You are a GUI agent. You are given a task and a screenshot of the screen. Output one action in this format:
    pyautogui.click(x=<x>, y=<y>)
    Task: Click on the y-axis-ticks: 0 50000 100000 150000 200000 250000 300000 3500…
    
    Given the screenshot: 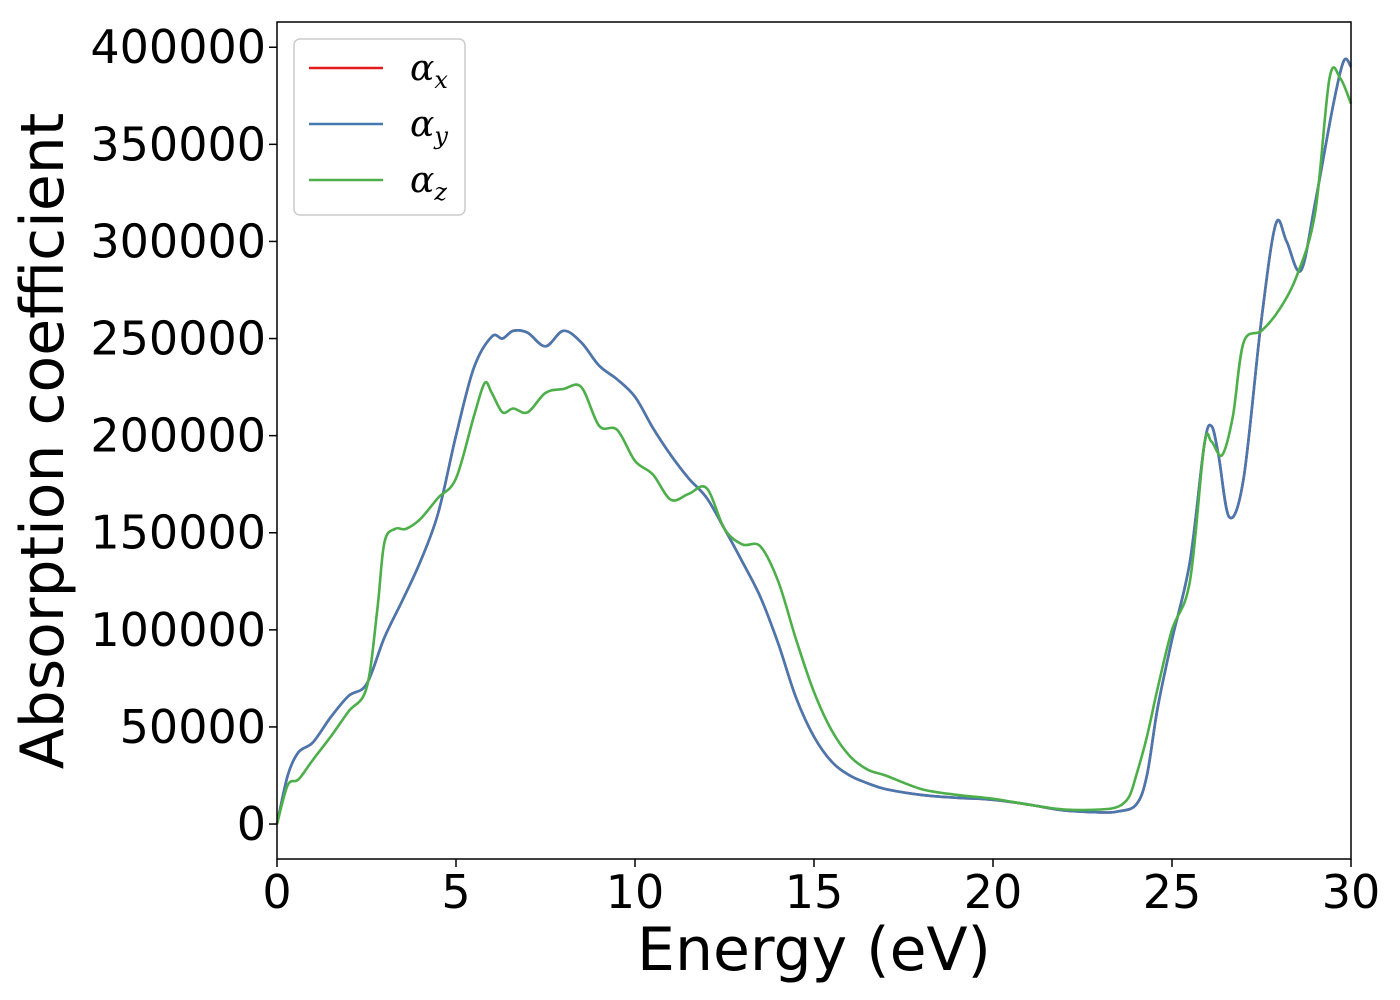 What is the action you would take?
    pyautogui.click(x=183, y=435)
    